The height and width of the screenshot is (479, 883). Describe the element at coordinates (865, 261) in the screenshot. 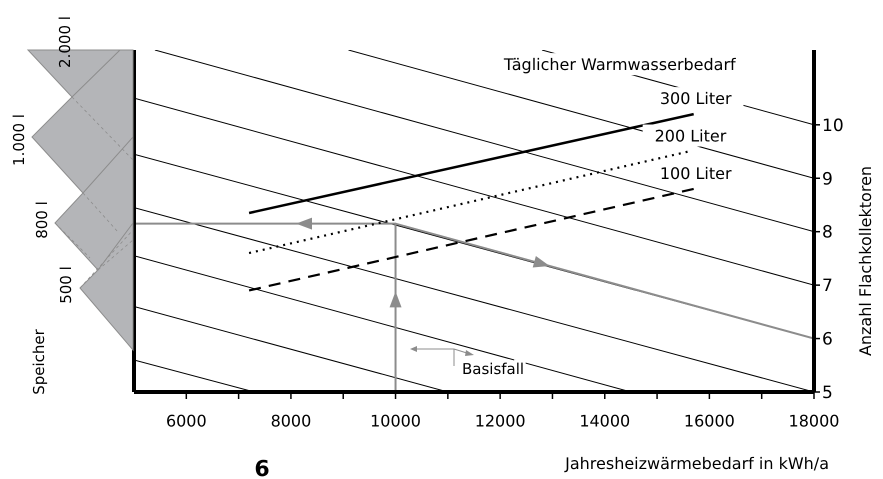

I see `y-axis-title: Anzahl Flachkollektoren` at that location.